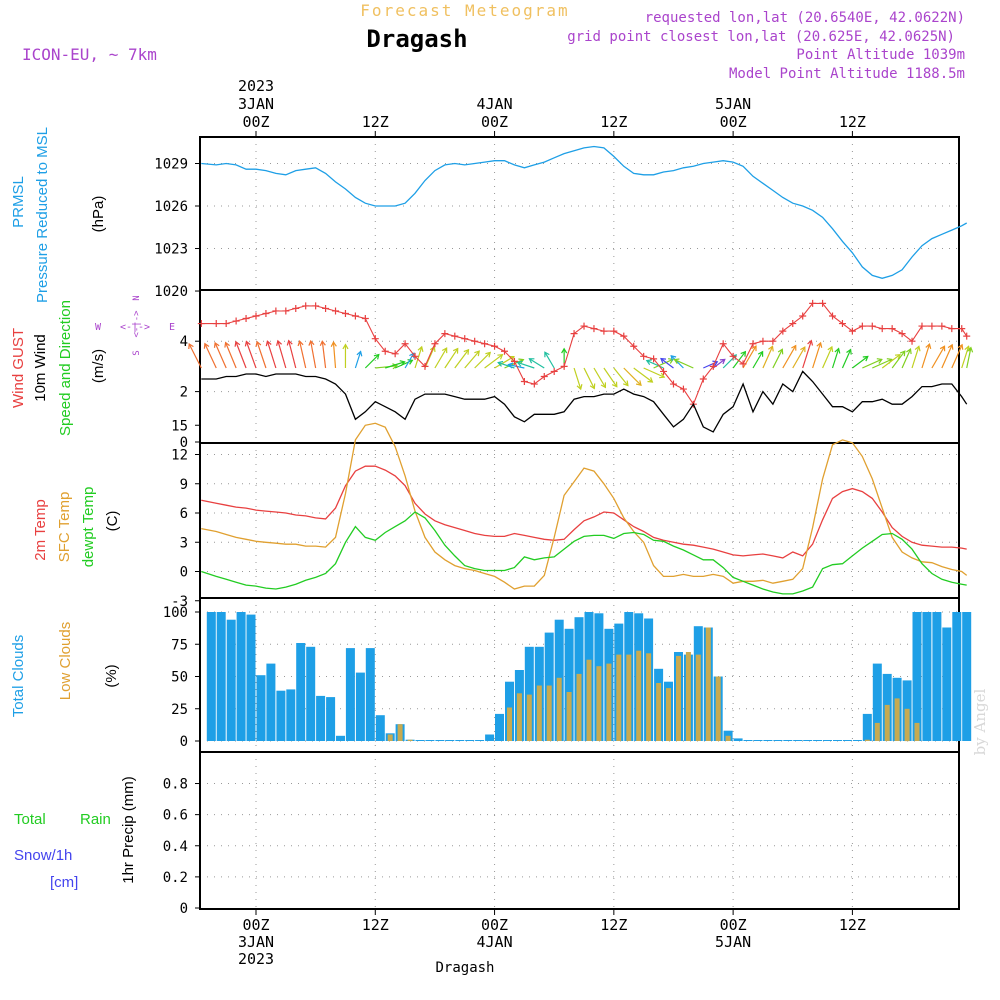 The width and height of the screenshot is (1000, 1000). What do you see at coordinates (128, 830) in the screenshot?
I see `precip-unit: 1hr Precip (mm)` at bounding box center [128, 830].